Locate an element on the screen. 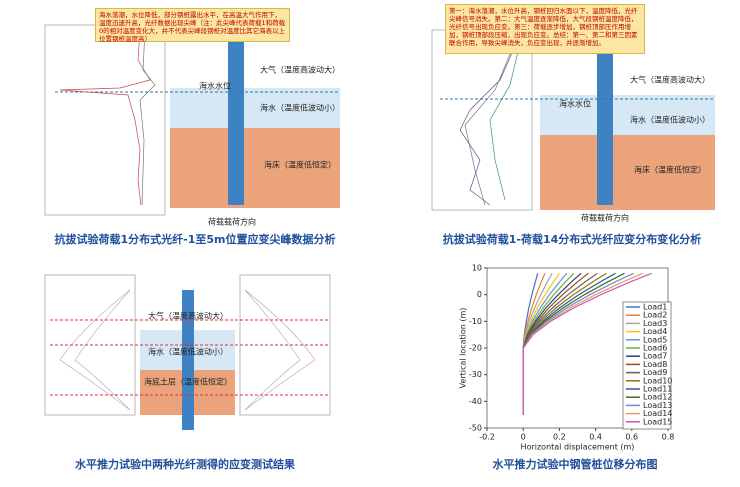  caption: 水平推力试验中钢管桩位移分布图 is located at coordinates (575, 464).